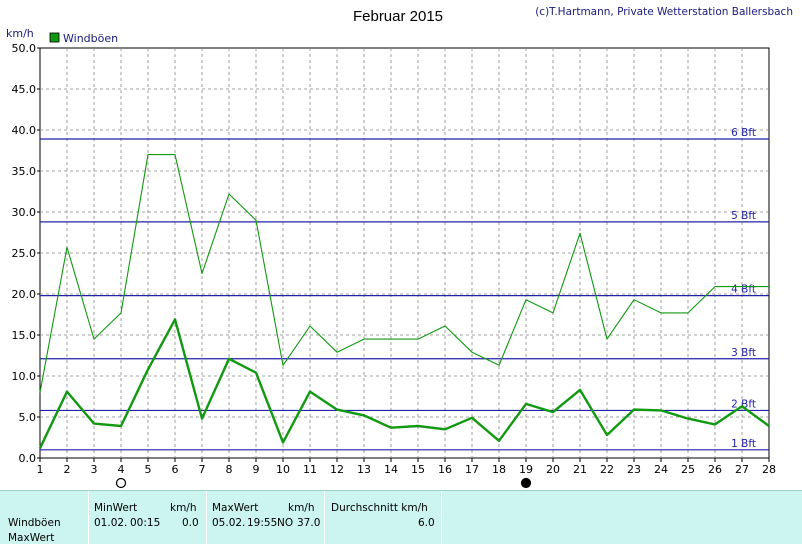 The image size is (802, 544). What do you see at coordinates (24, 171) in the screenshot?
I see `y-tick-label: 35.0` at bounding box center [24, 171].